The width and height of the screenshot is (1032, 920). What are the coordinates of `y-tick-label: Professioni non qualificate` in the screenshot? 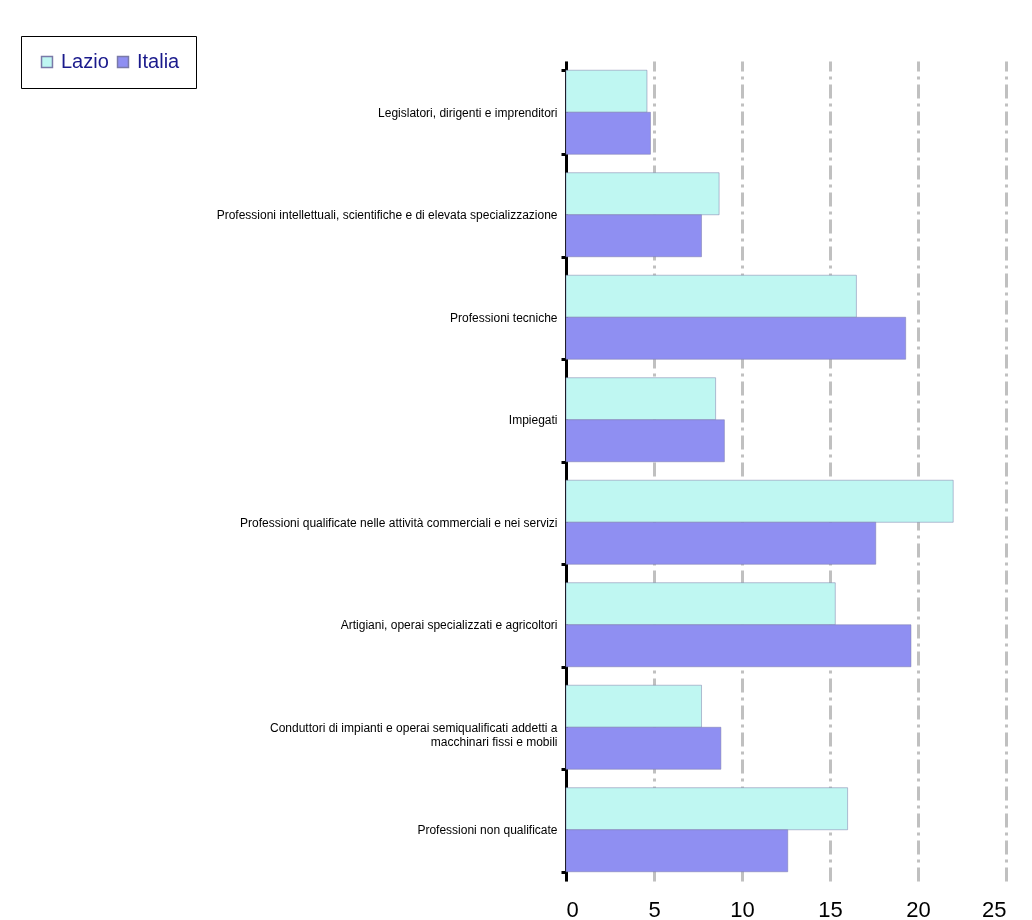 It's located at (487, 830).